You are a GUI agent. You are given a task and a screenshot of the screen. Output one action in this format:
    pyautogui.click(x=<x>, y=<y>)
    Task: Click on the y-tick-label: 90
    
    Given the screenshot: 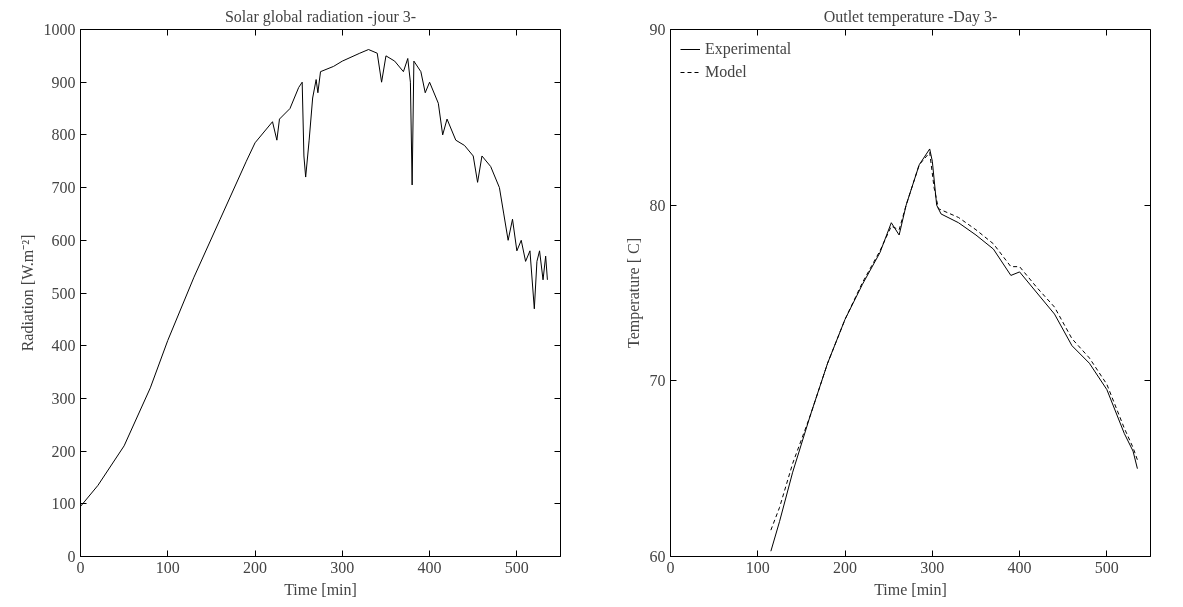 What is the action you would take?
    pyautogui.click(x=657, y=29)
    